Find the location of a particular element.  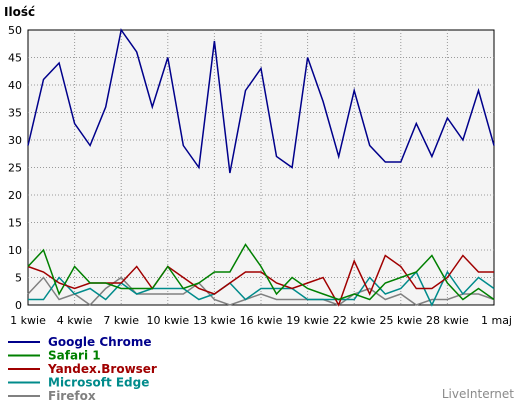

y-tick-label: 35 is located at coordinates (15, 113).